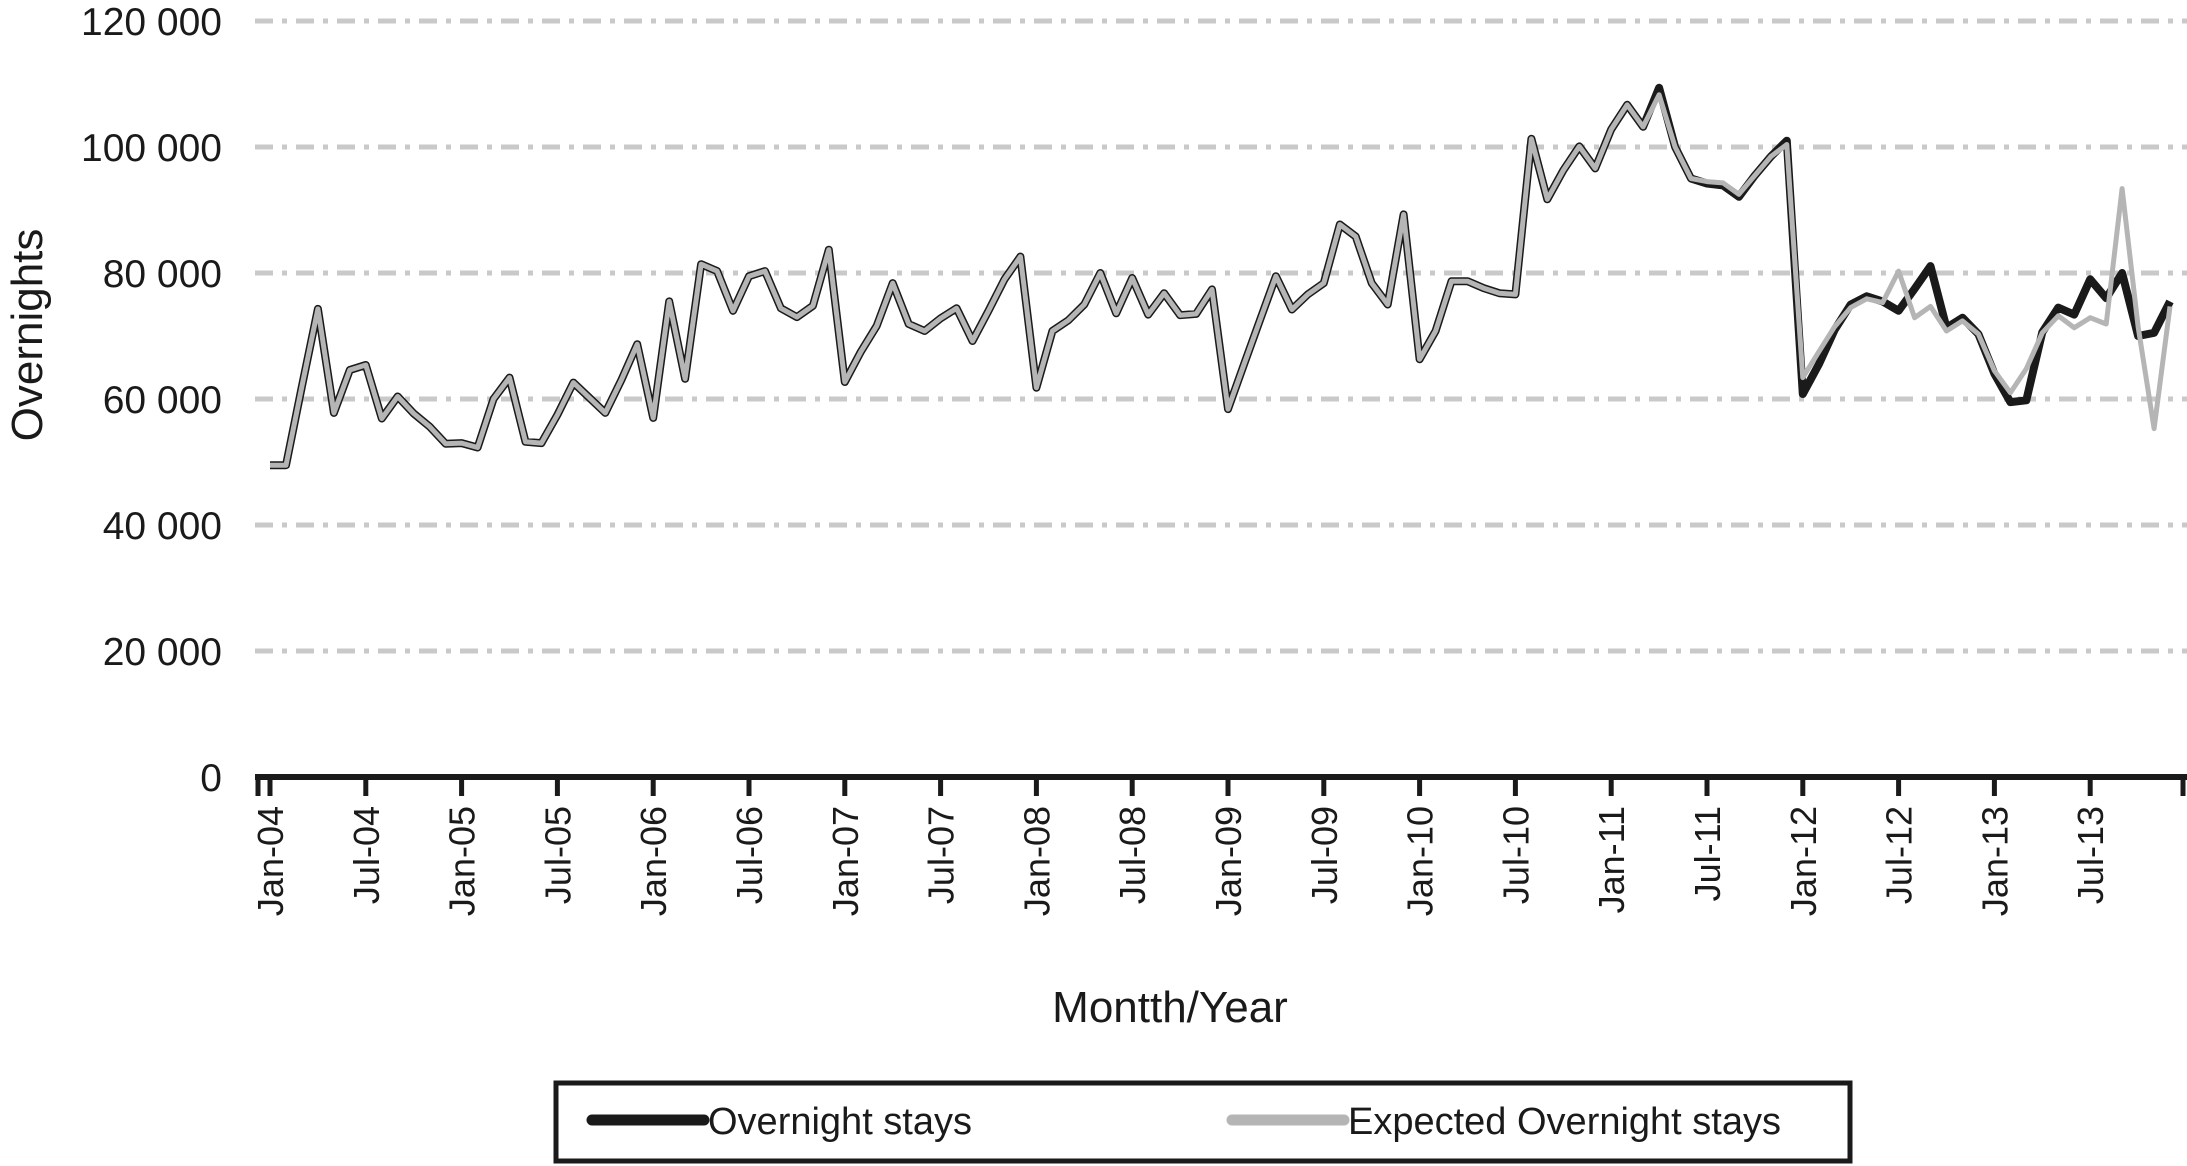 The image size is (2187, 1166). I want to click on x-tick-label: Jul-07, so click(941, 855).